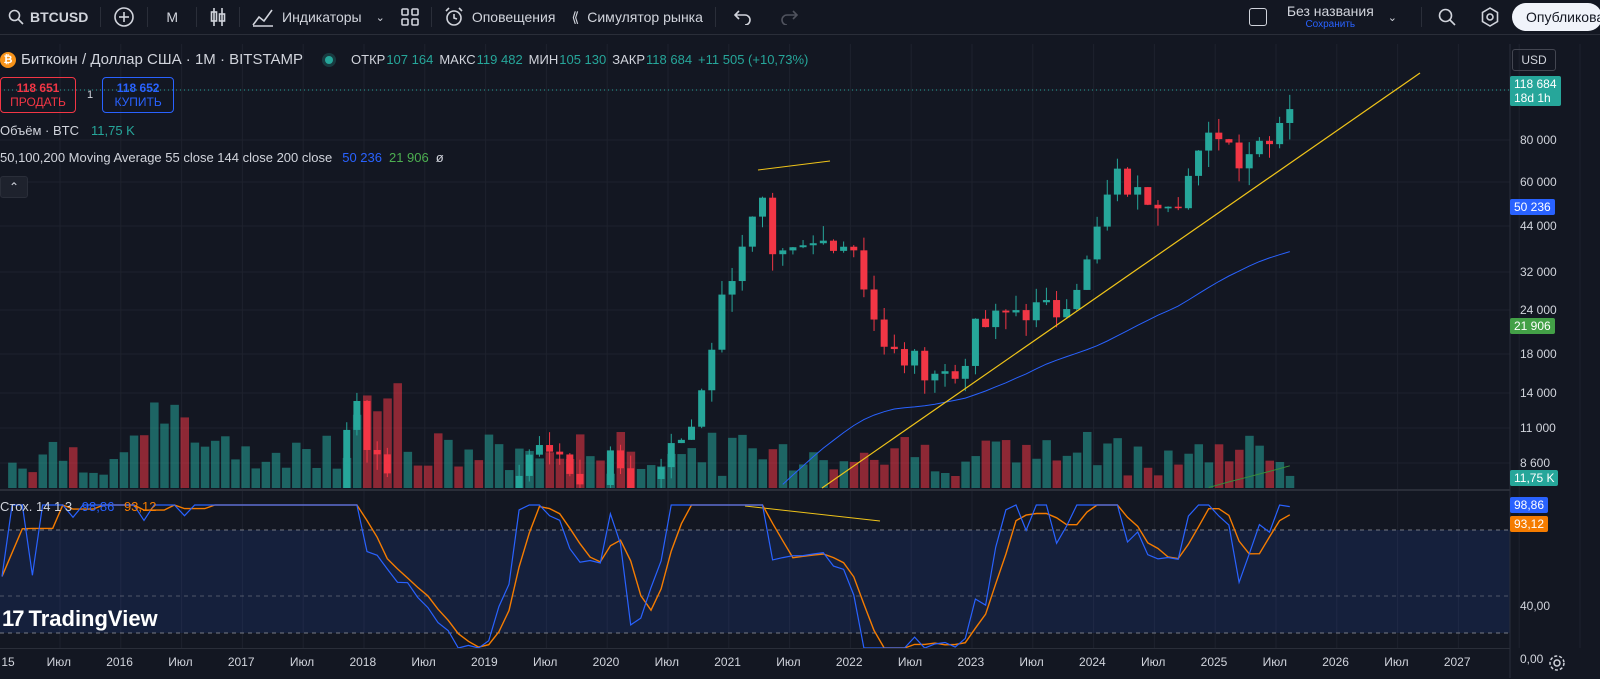 This screenshot has width=1600, height=679. I want to click on layout-save-control: Без названия Сохранить ⌄, so click(1323, 17).